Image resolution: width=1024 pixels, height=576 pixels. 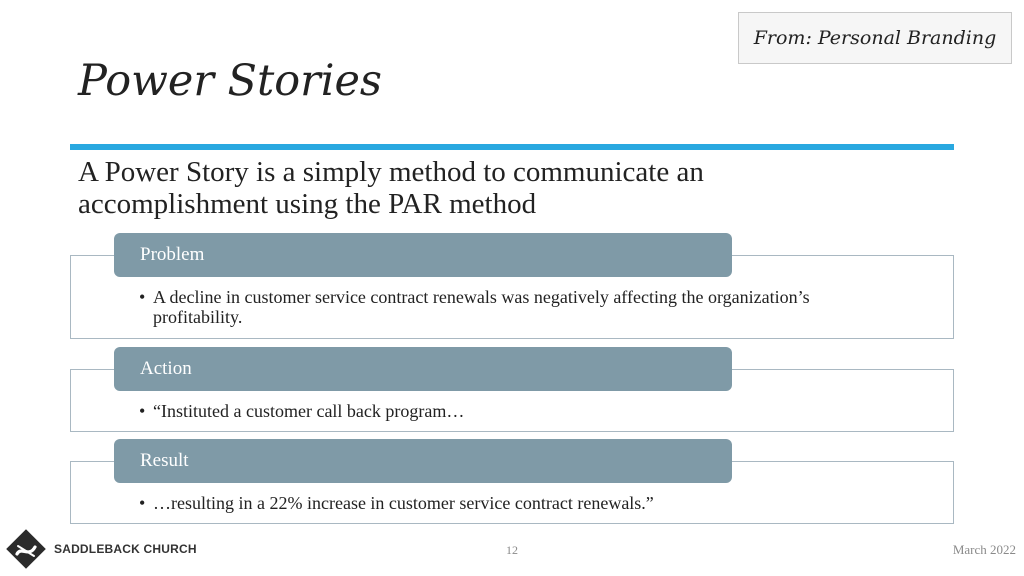 I want to click on action-heading-tab: Action, so click(x=423, y=369).